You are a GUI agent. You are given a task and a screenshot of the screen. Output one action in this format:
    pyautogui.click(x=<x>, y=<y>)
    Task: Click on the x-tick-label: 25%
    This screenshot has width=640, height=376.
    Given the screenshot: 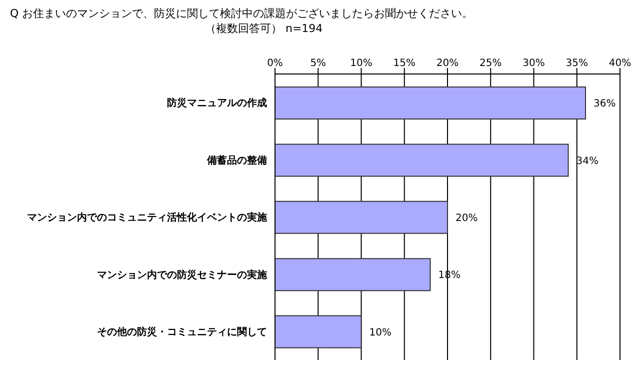 What is the action you would take?
    pyautogui.click(x=491, y=63)
    